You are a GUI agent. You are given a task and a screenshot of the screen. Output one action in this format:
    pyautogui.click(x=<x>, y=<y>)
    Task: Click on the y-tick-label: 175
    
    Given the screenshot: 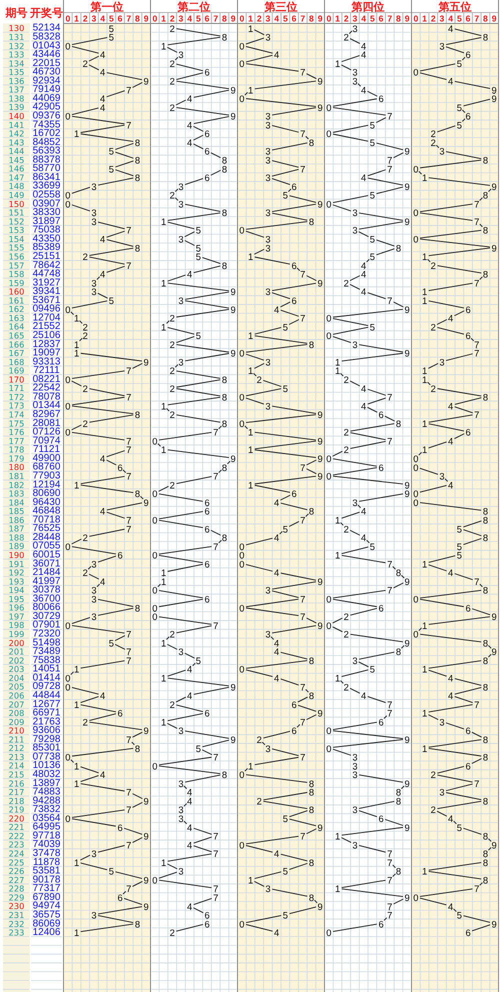 What is the action you would take?
    pyautogui.click(x=16, y=423)
    